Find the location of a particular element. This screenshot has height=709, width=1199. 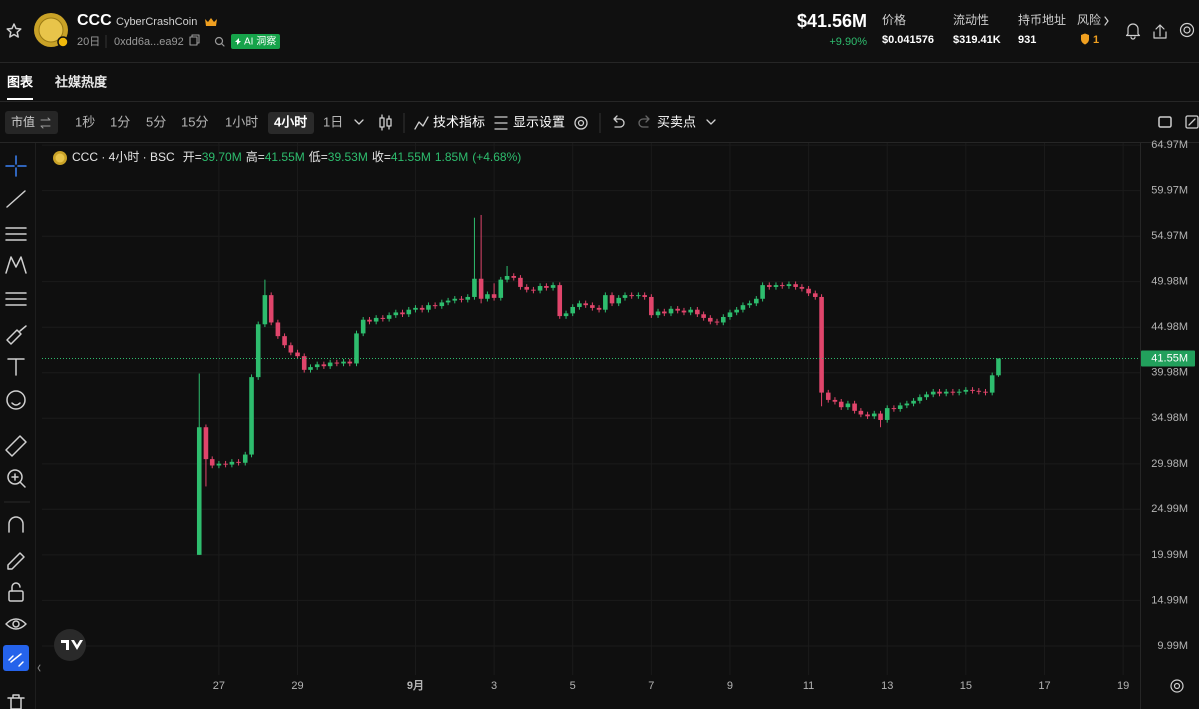

risk-chevron is located at coordinates (1106, 21).